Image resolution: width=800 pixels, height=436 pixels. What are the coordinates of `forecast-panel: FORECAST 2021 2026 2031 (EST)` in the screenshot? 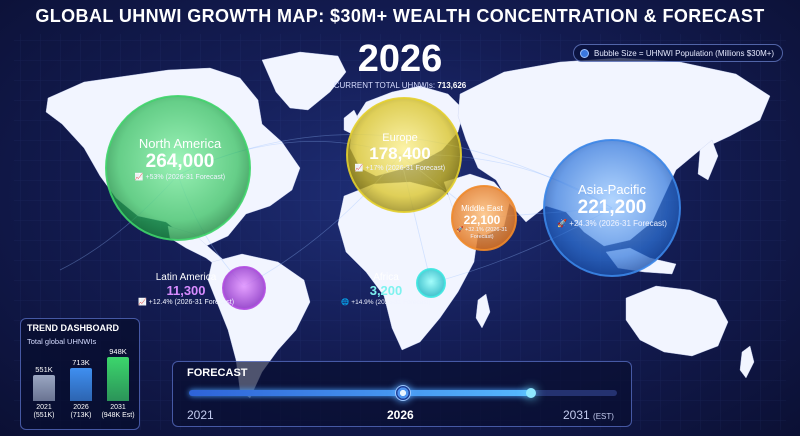 It's located at (402, 394).